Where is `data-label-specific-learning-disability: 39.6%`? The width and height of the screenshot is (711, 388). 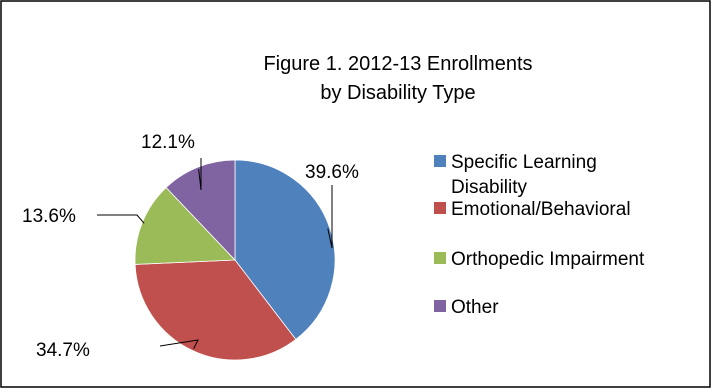
data-label-specific-learning-disability: 39.6% is located at coordinates (332, 172).